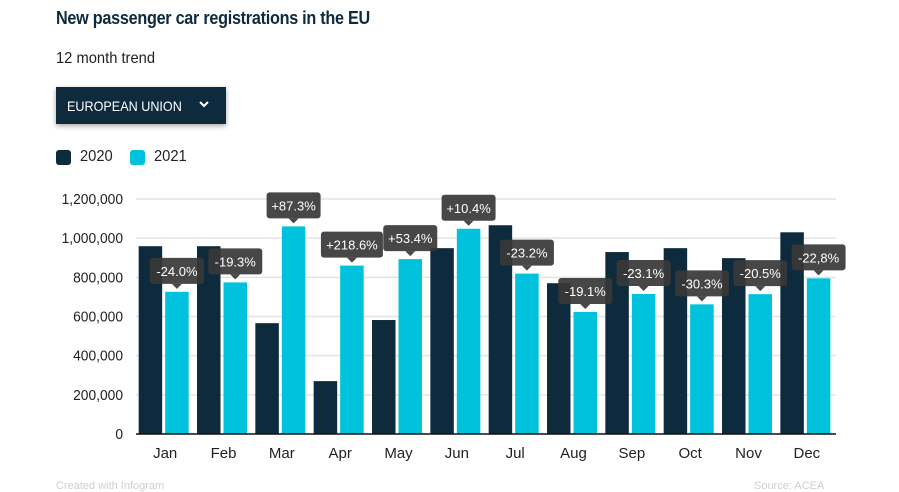  I want to click on bar-2020-apr, so click(325, 407).